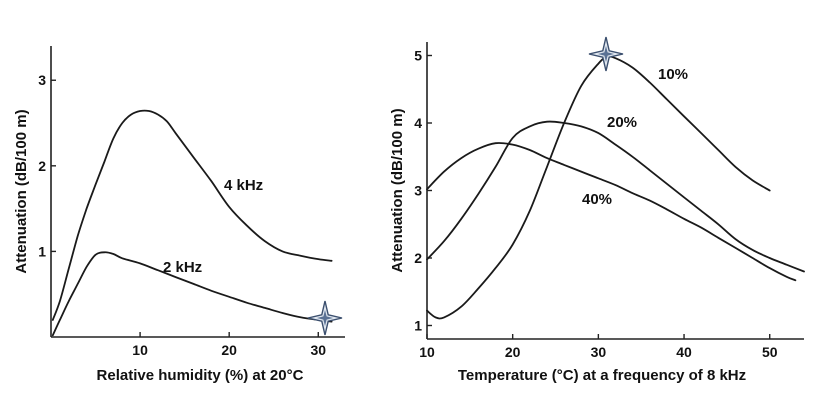 This screenshot has height=413, width=813. Describe the element at coordinates (200, 375) in the screenshot. I see `x-axis-label: Relative humidity (%) at 20°C` at that location.